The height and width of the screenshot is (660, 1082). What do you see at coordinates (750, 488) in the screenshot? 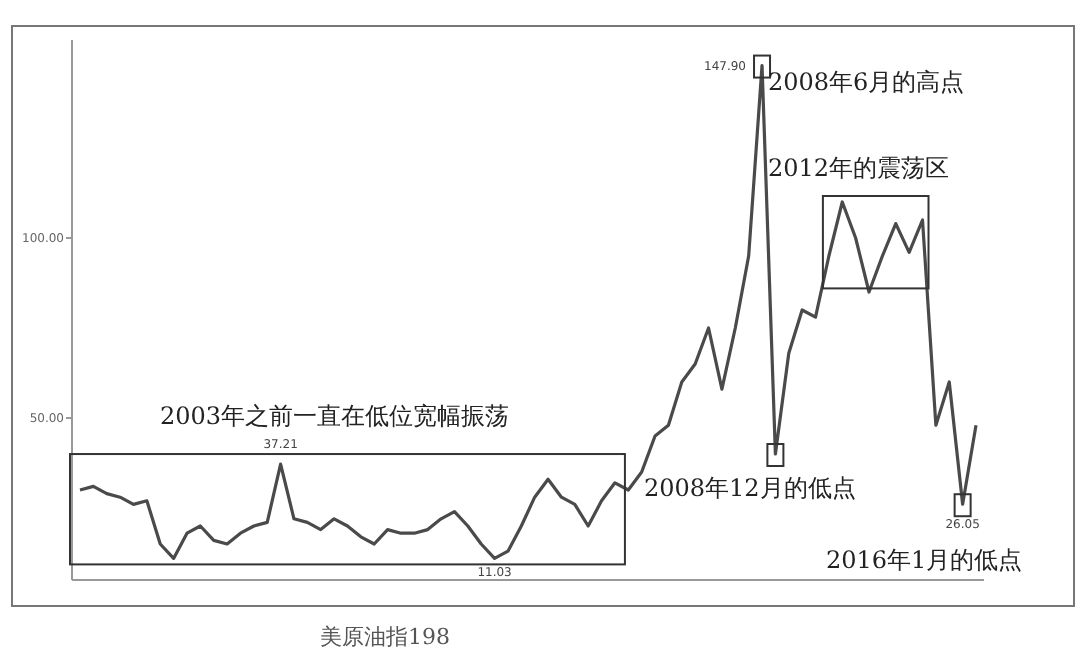
I see `annotation: 2008年12月的低点` at bounding box center [750, 488].